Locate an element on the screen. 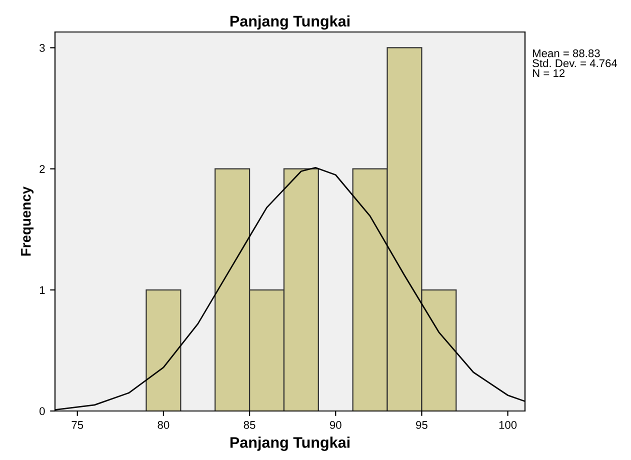 This screenshot has height=460, width=631. x-axis-title: Panjang Tungkai is located at coordinates (290, 443).